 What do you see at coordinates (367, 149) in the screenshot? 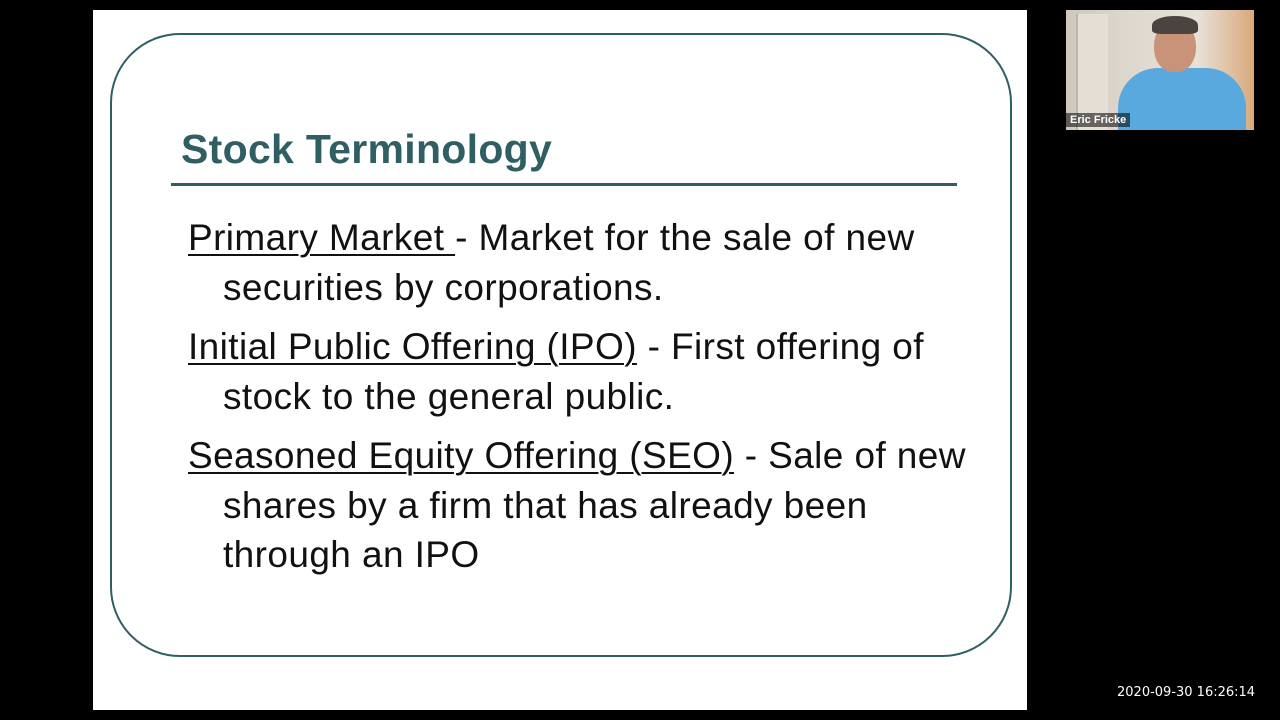
I see `slide-title: Stock Terminology` at bounding box center [367, 149].